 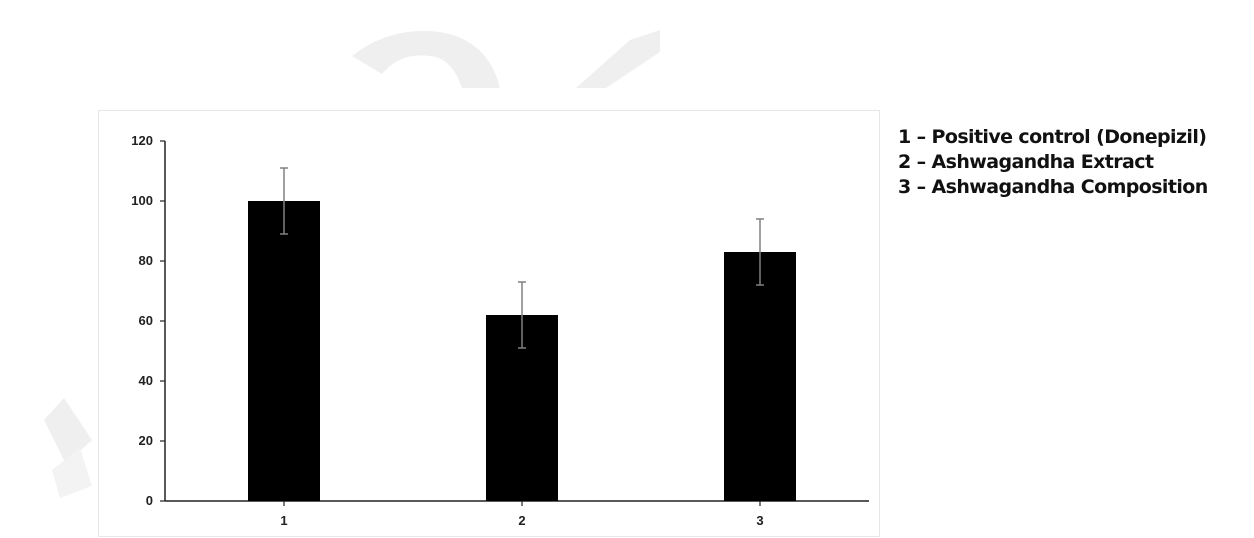 I want to click on legend-item-3: 3 – Ashwagandha Composition, so click(x=1053, y=187).